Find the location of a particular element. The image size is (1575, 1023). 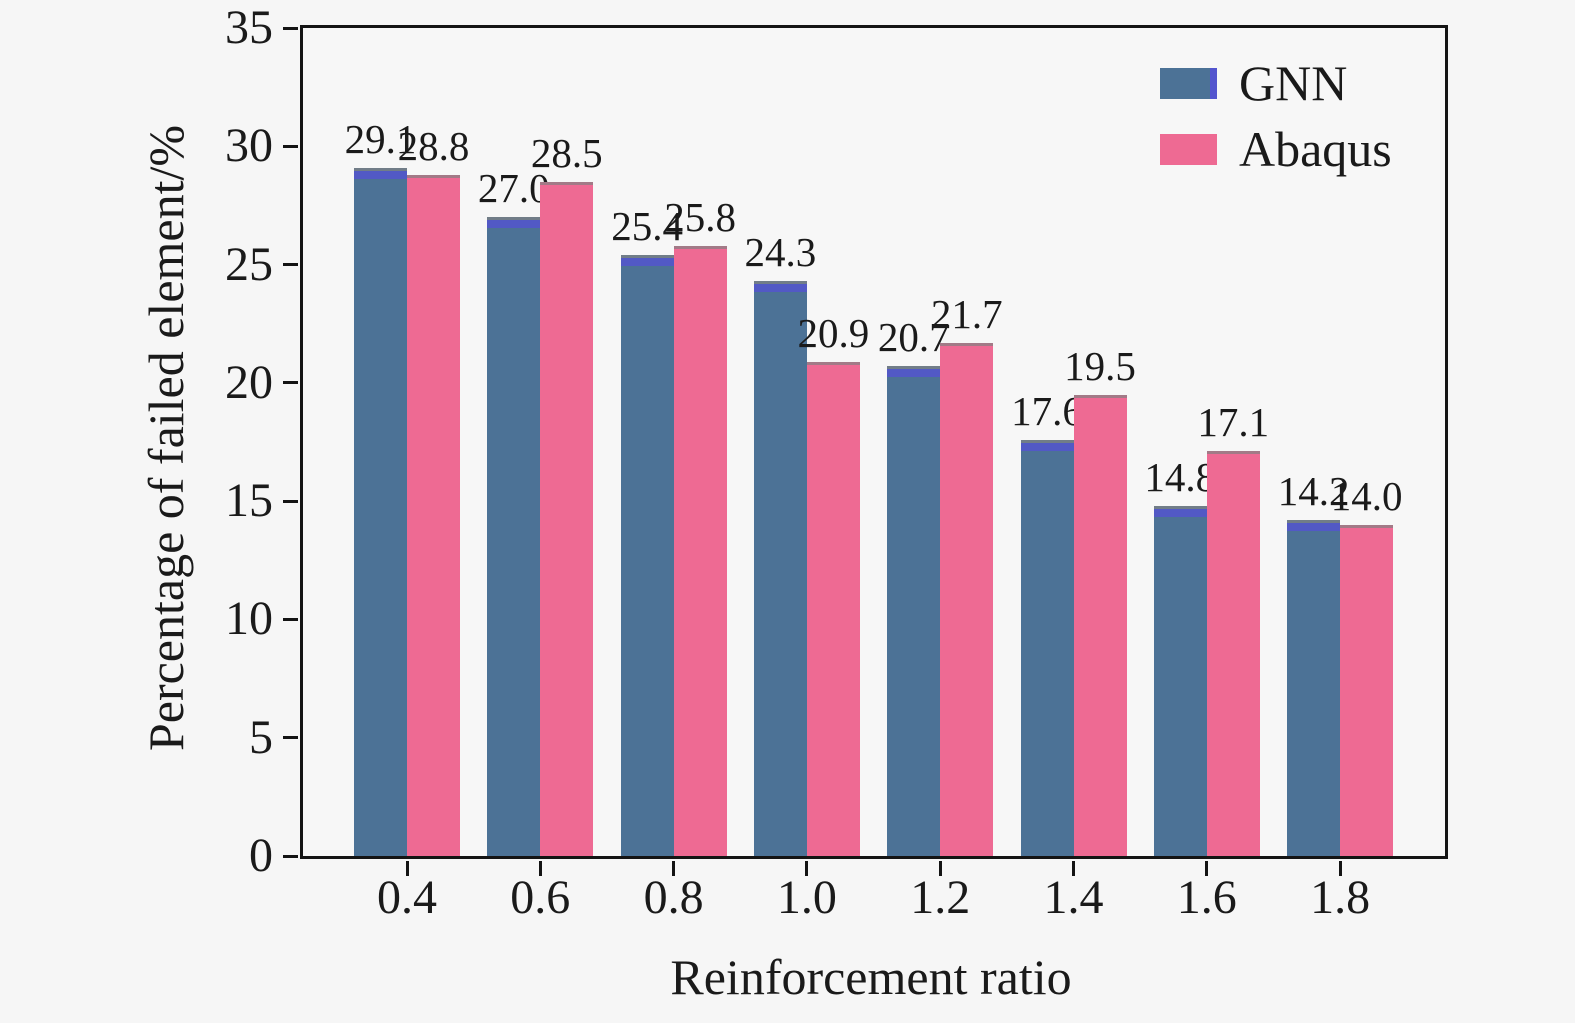

bar-abaqus-1.2 is located at coordinates (967, 599).